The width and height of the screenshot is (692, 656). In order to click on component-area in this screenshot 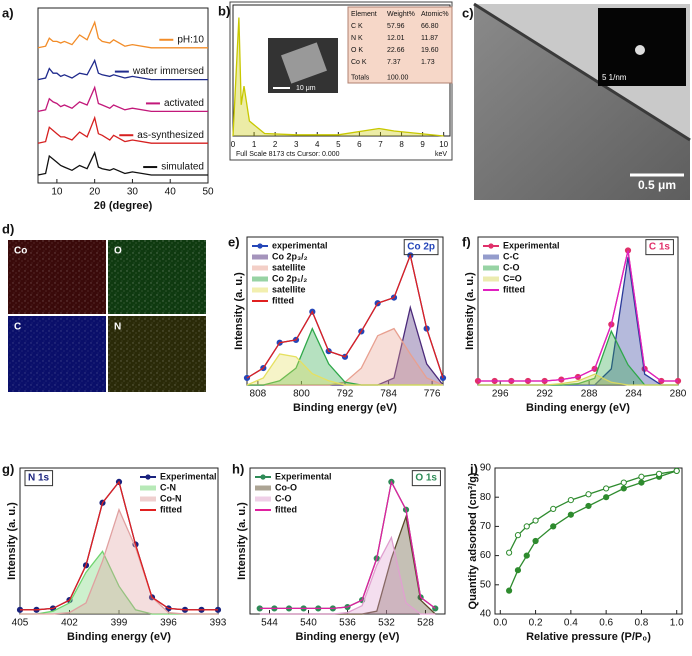, I will do `click(344, 369)`.